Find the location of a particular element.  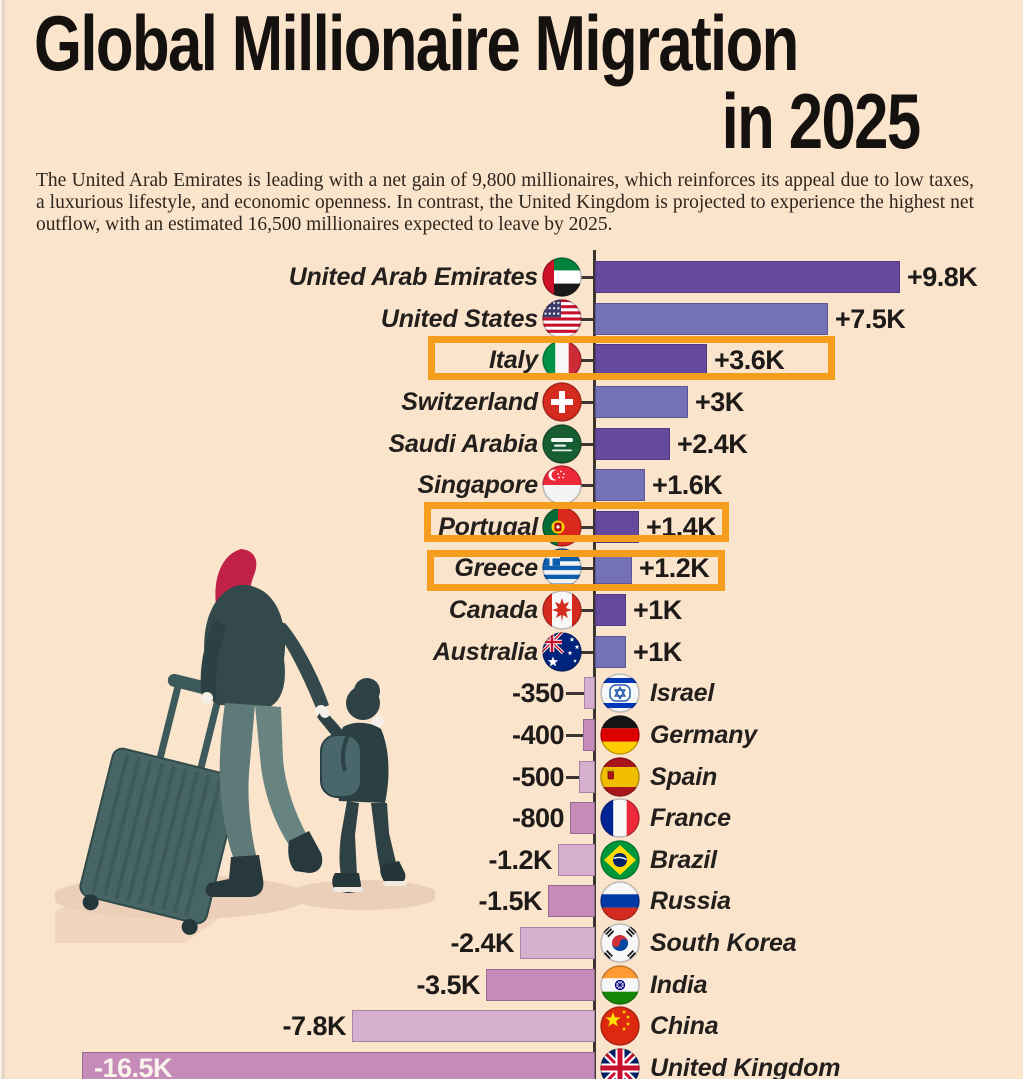

value-label-united-arab-emirates: +9.8K is located at coordinates (942, 277).